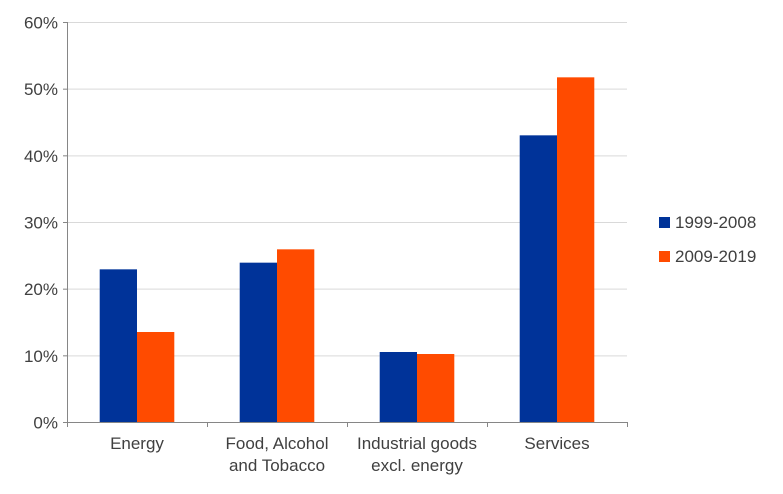 The image size is (783, 494). Describe the element at coordinates (715, 222) in the screenshot. I see `legend-label: 1999-2008` at that location.